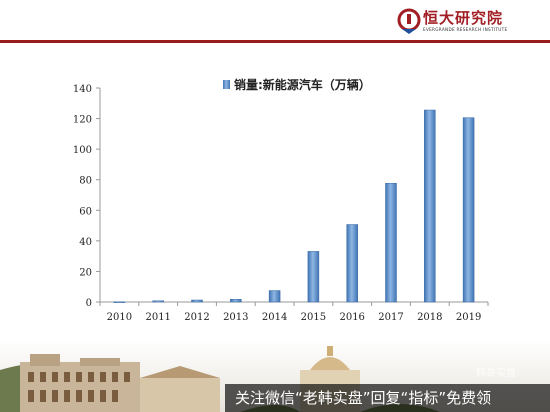  What do you see at coordinates (390, 317) in the screenshot?
I see `x-tick-label: 2017` at bounding box center [390, 317].